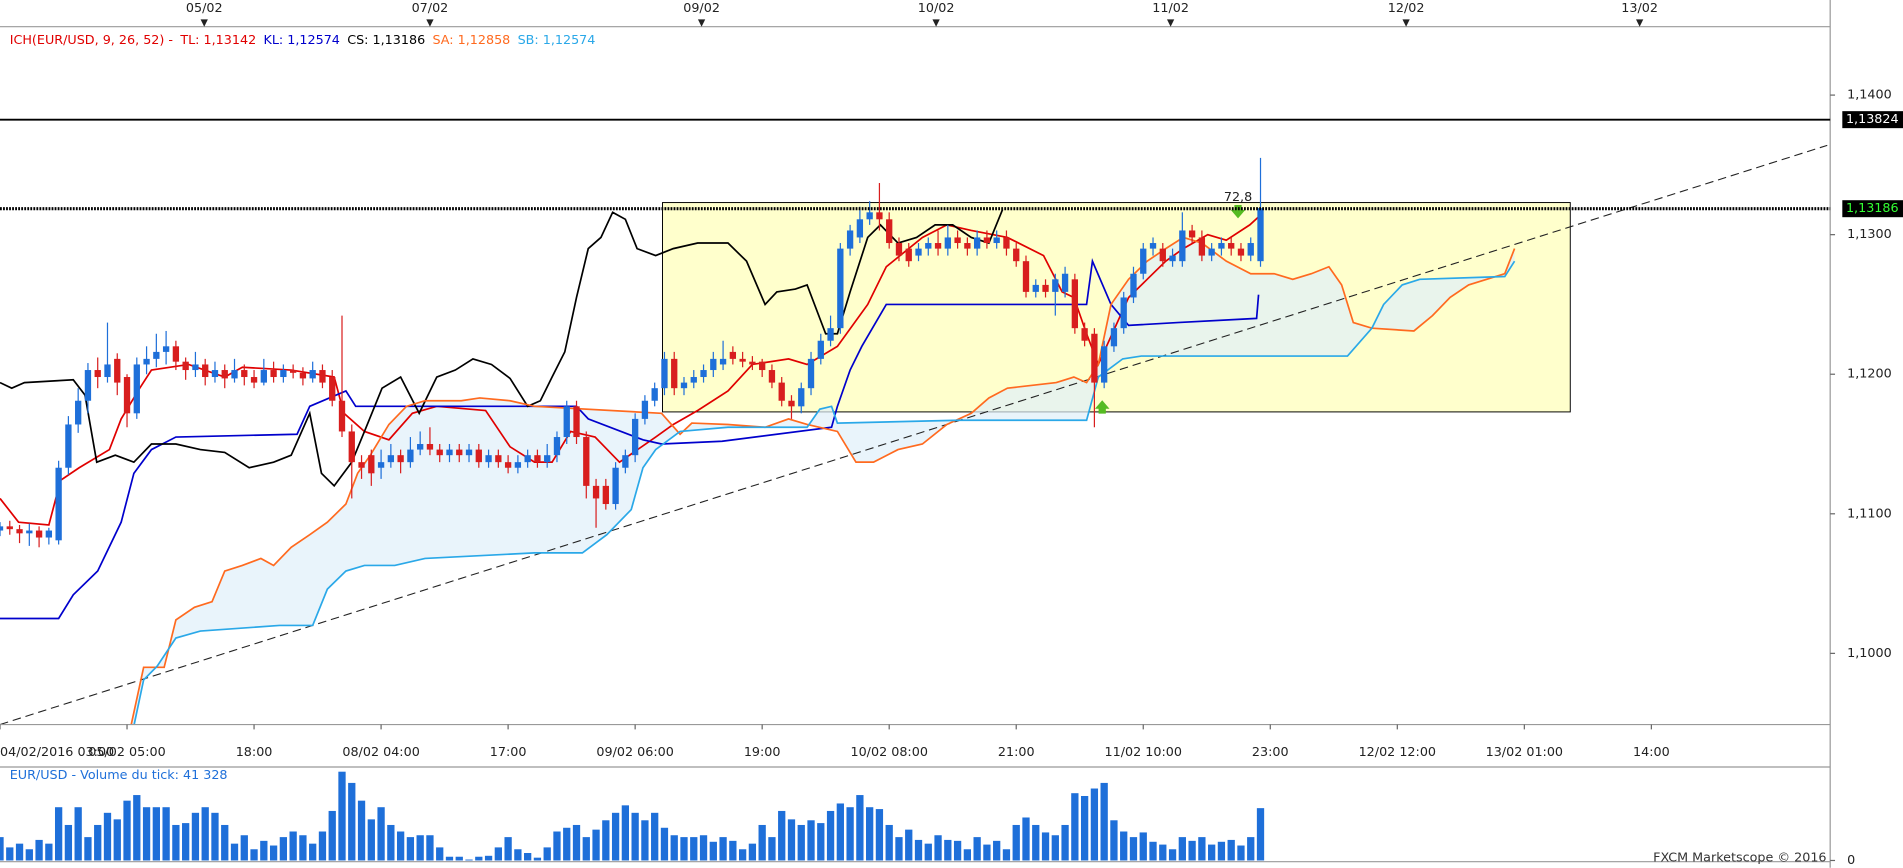 This screenshot has width=1903, height=868. I want to click on legend-entry: TL: 1,13142, so click(217, 40).